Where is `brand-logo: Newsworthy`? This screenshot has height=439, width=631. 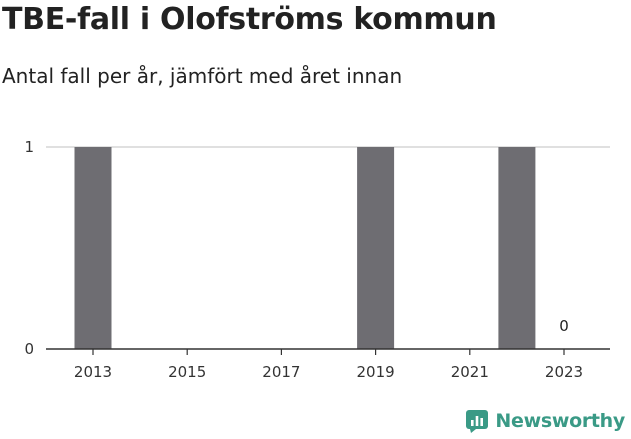
brand-logo: Newsworthy is located at coordinates (545, 421).